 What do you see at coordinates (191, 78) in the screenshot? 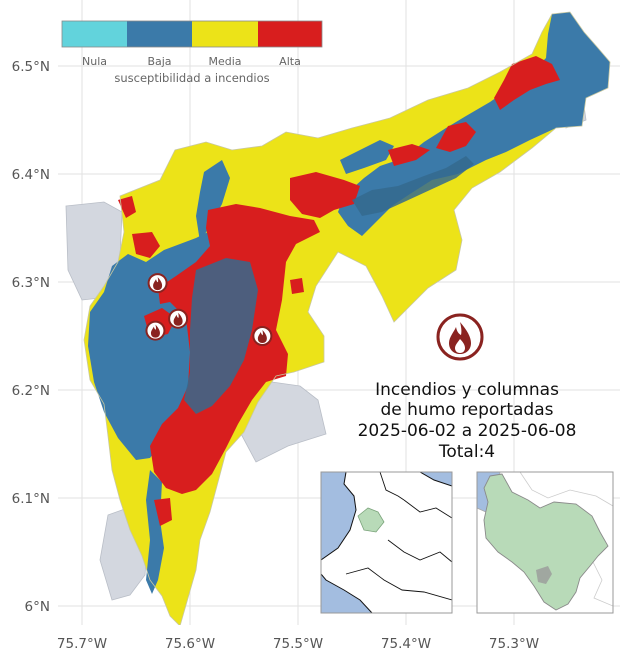
I see `legend-title: susceptibilidad a incendios` at bounding box center [191, 78].